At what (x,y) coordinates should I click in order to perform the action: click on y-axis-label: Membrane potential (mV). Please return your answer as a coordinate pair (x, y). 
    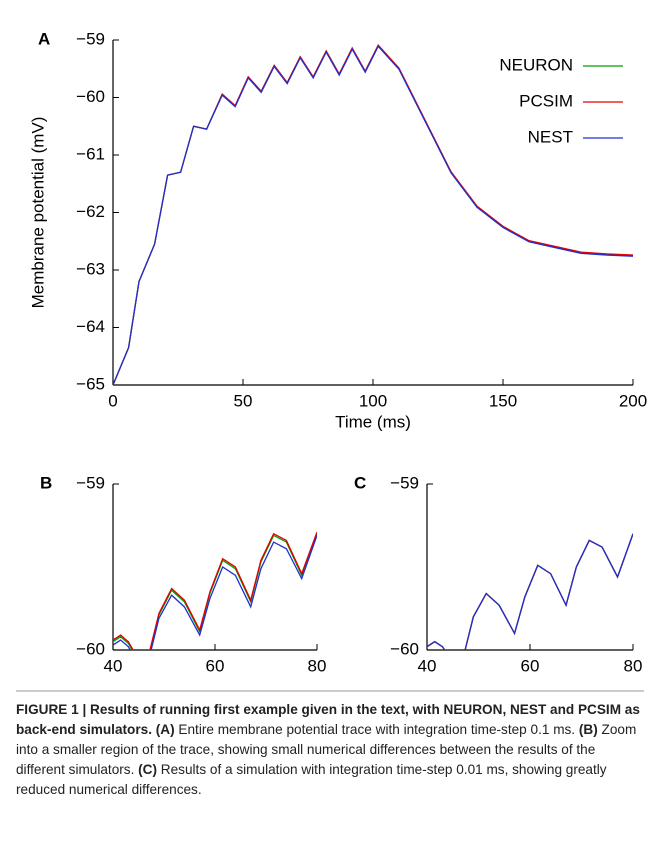
    Looking at the image, I should click on (37, 213).